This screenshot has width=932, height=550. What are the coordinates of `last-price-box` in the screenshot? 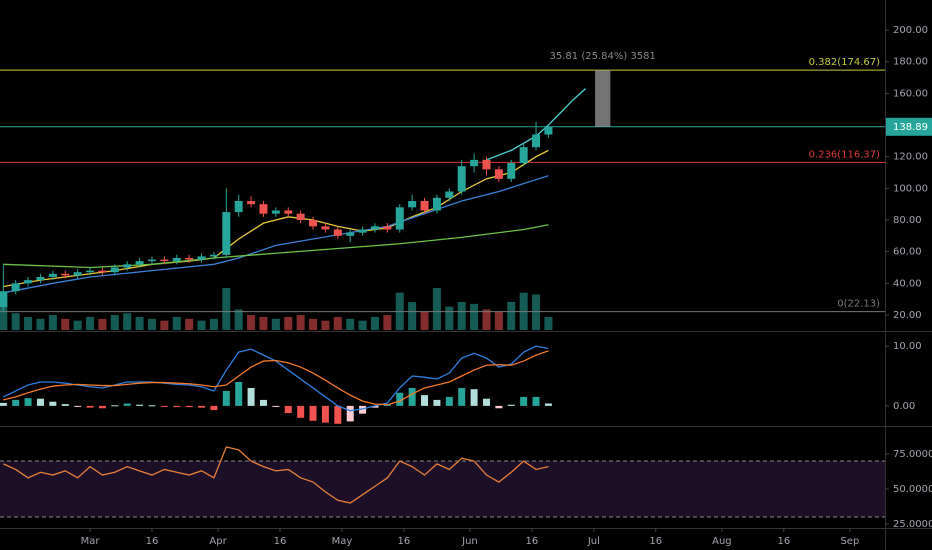 It's located at (909, 126).